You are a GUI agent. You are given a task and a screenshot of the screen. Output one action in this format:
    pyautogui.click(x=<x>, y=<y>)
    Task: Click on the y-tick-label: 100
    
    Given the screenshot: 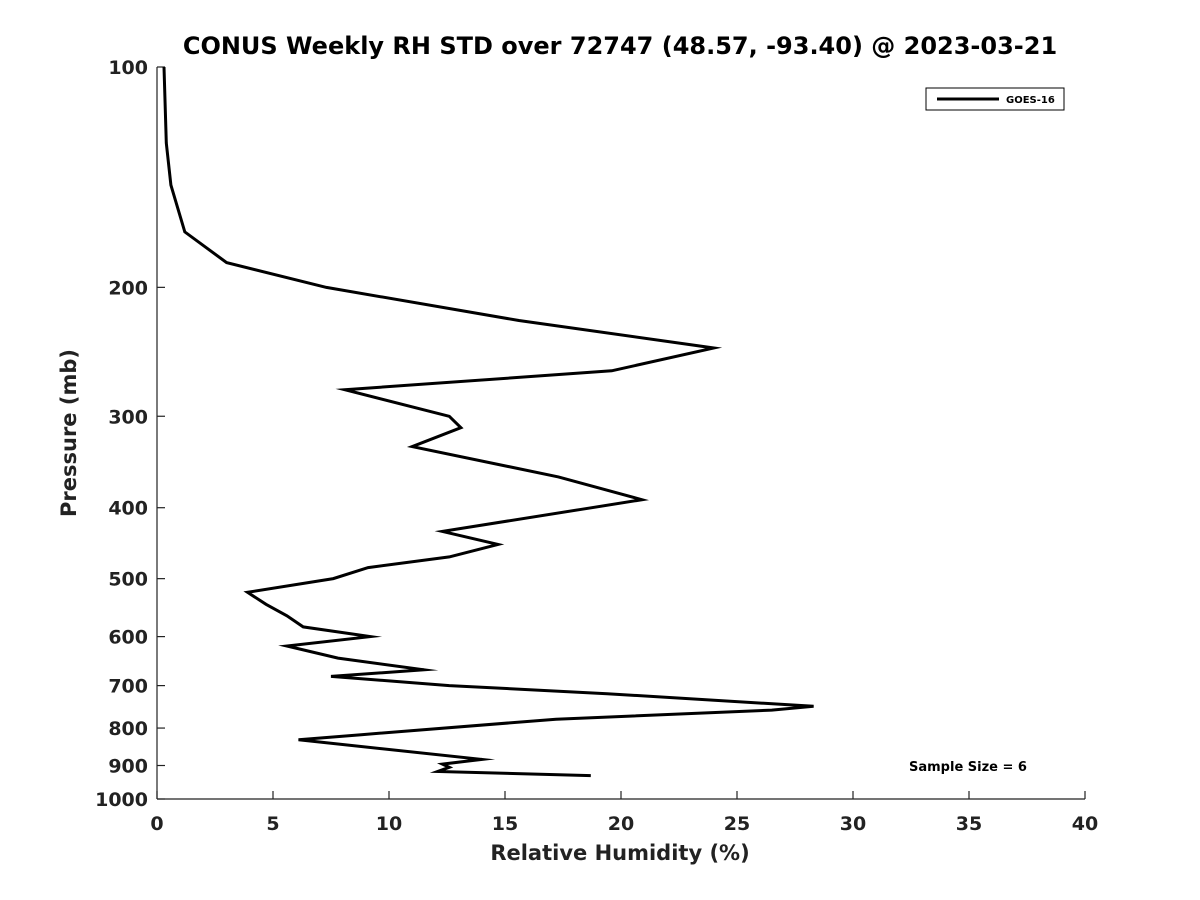 What is the action you would take?
    pyautogui.click(x=128, y=68)
    